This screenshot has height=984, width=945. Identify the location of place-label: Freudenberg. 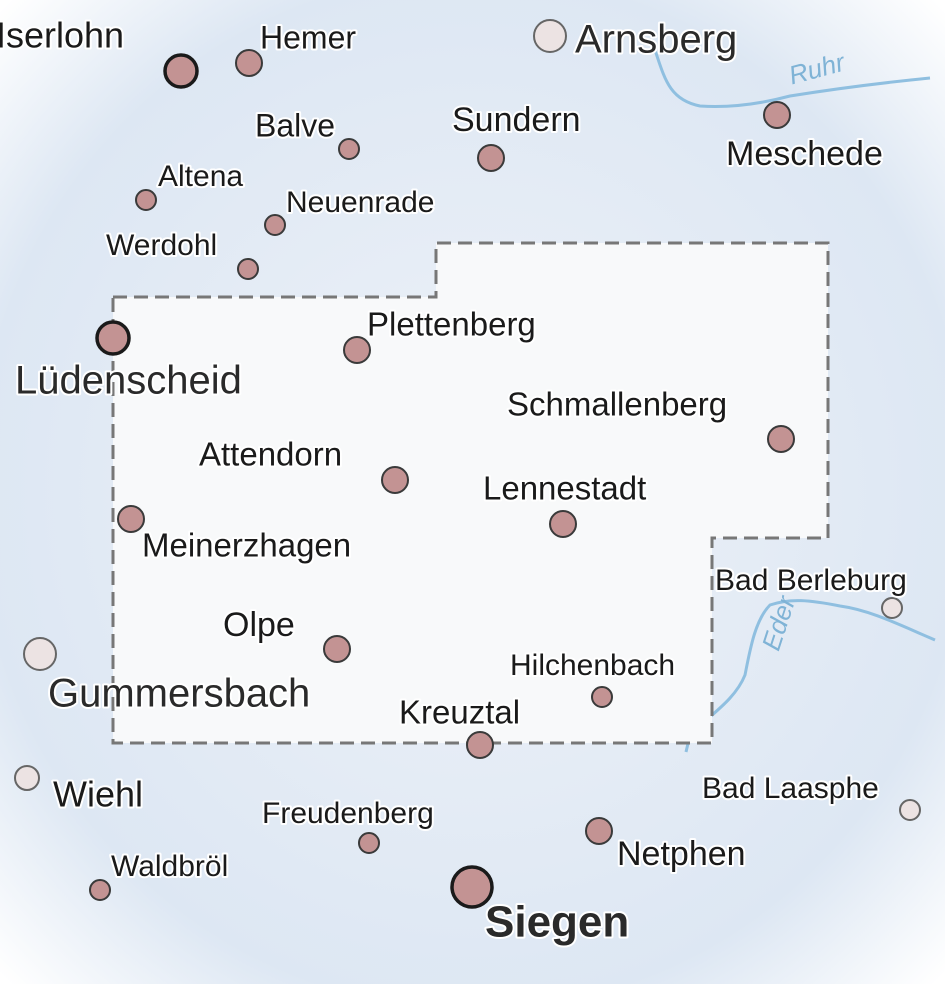
(348, 813).